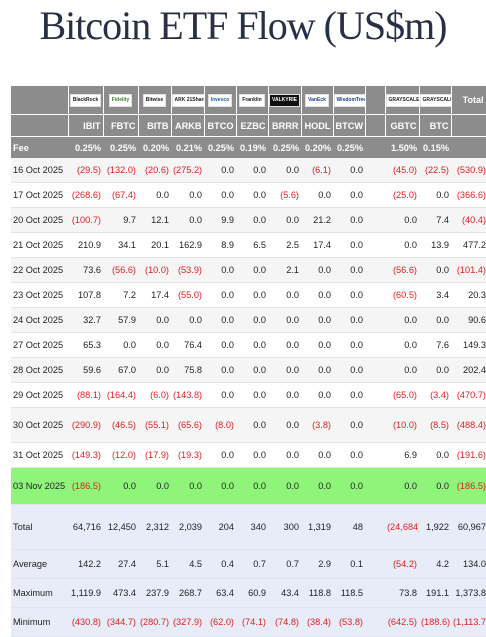 The image size is (486, 637). Describe the element at coordinates (187, 425) in the screenshot. I see `flow-cell: (65.6)` at that location.